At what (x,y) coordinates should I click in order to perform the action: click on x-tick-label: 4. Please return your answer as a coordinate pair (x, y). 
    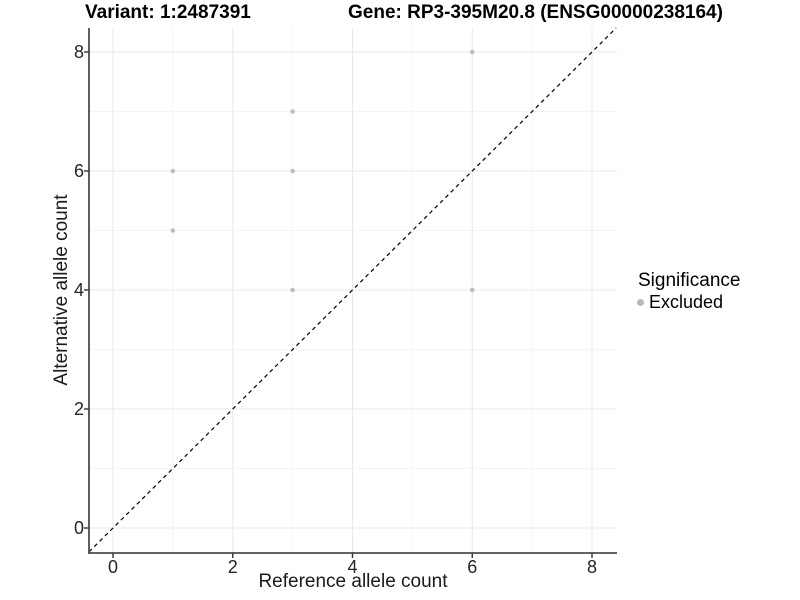
    Looking at the image, I should click on (352, 567).